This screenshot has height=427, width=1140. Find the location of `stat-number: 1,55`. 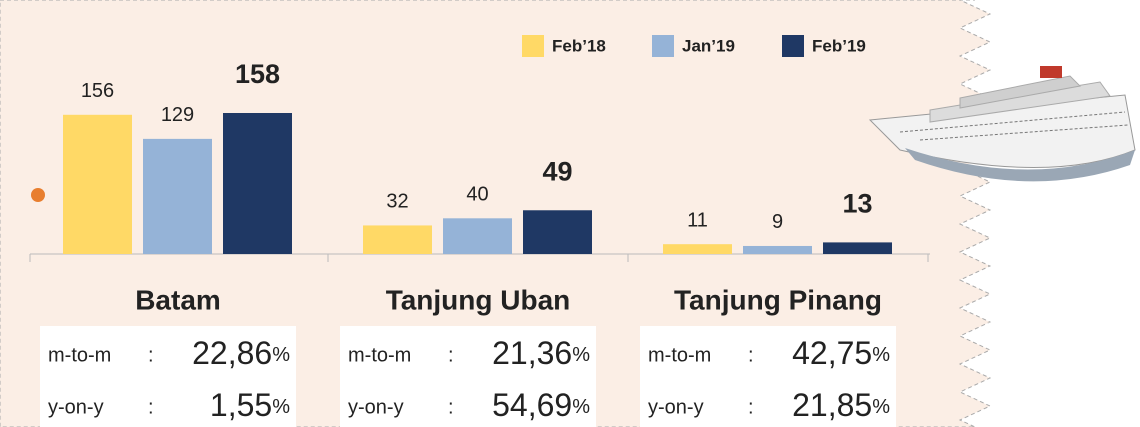

stat-number: 1,55 is located at coordinates (241, 405).